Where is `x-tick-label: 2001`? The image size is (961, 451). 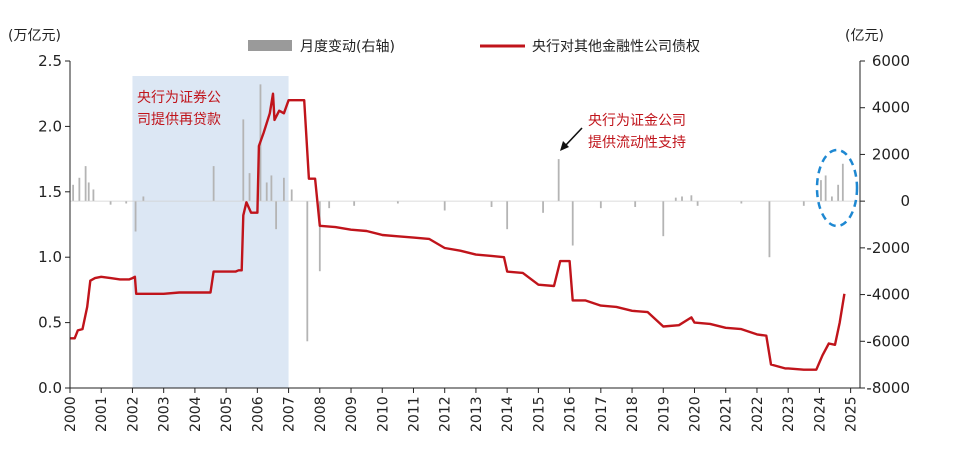
x-tick-label: 2001 is located at coordinates (102, 414).